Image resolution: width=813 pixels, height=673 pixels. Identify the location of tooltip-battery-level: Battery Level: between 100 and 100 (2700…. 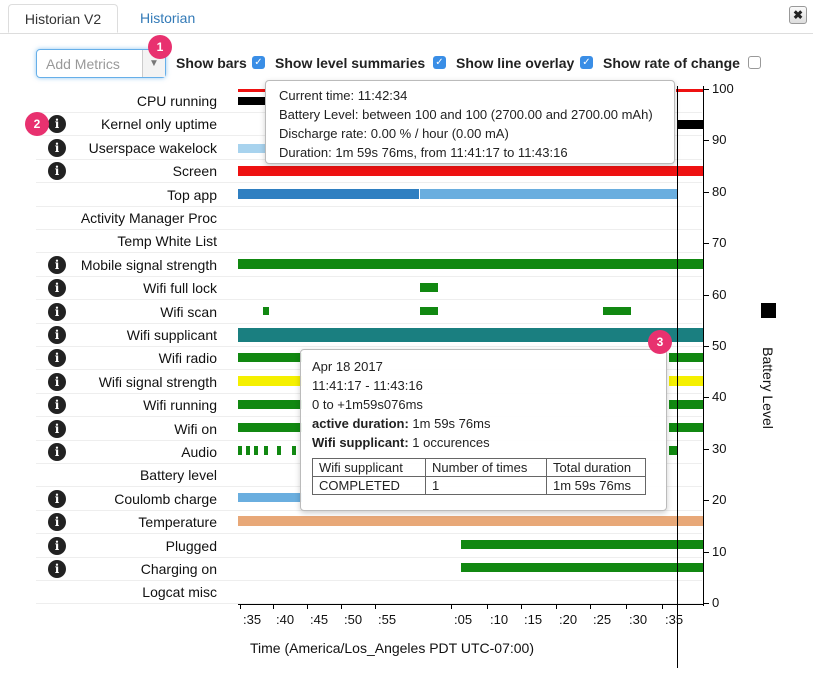
(466, 114).